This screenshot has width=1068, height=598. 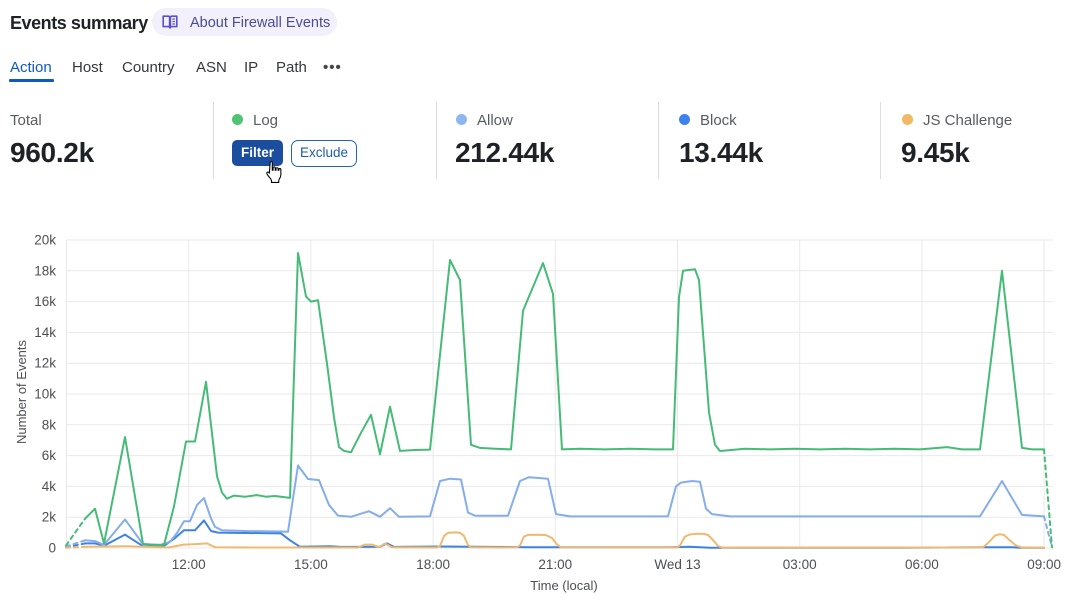 What do you see at coordinates (49, 486) in the screenshot?
I see `svg-text: 4k` at bounding box center [49, 486].